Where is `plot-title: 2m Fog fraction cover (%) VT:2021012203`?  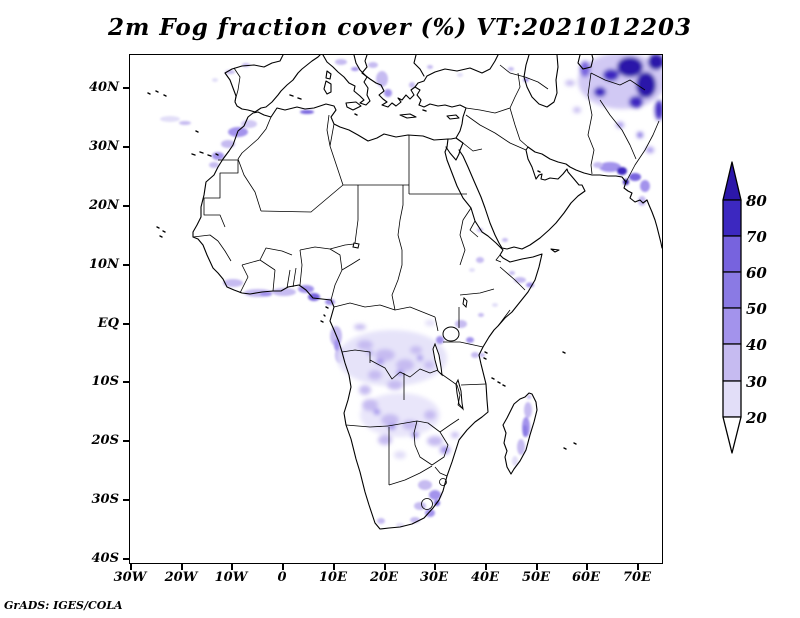
plot-title: 2m Fog fraction cover (%) VT:2021012203 is located at coordinates (400, 27).